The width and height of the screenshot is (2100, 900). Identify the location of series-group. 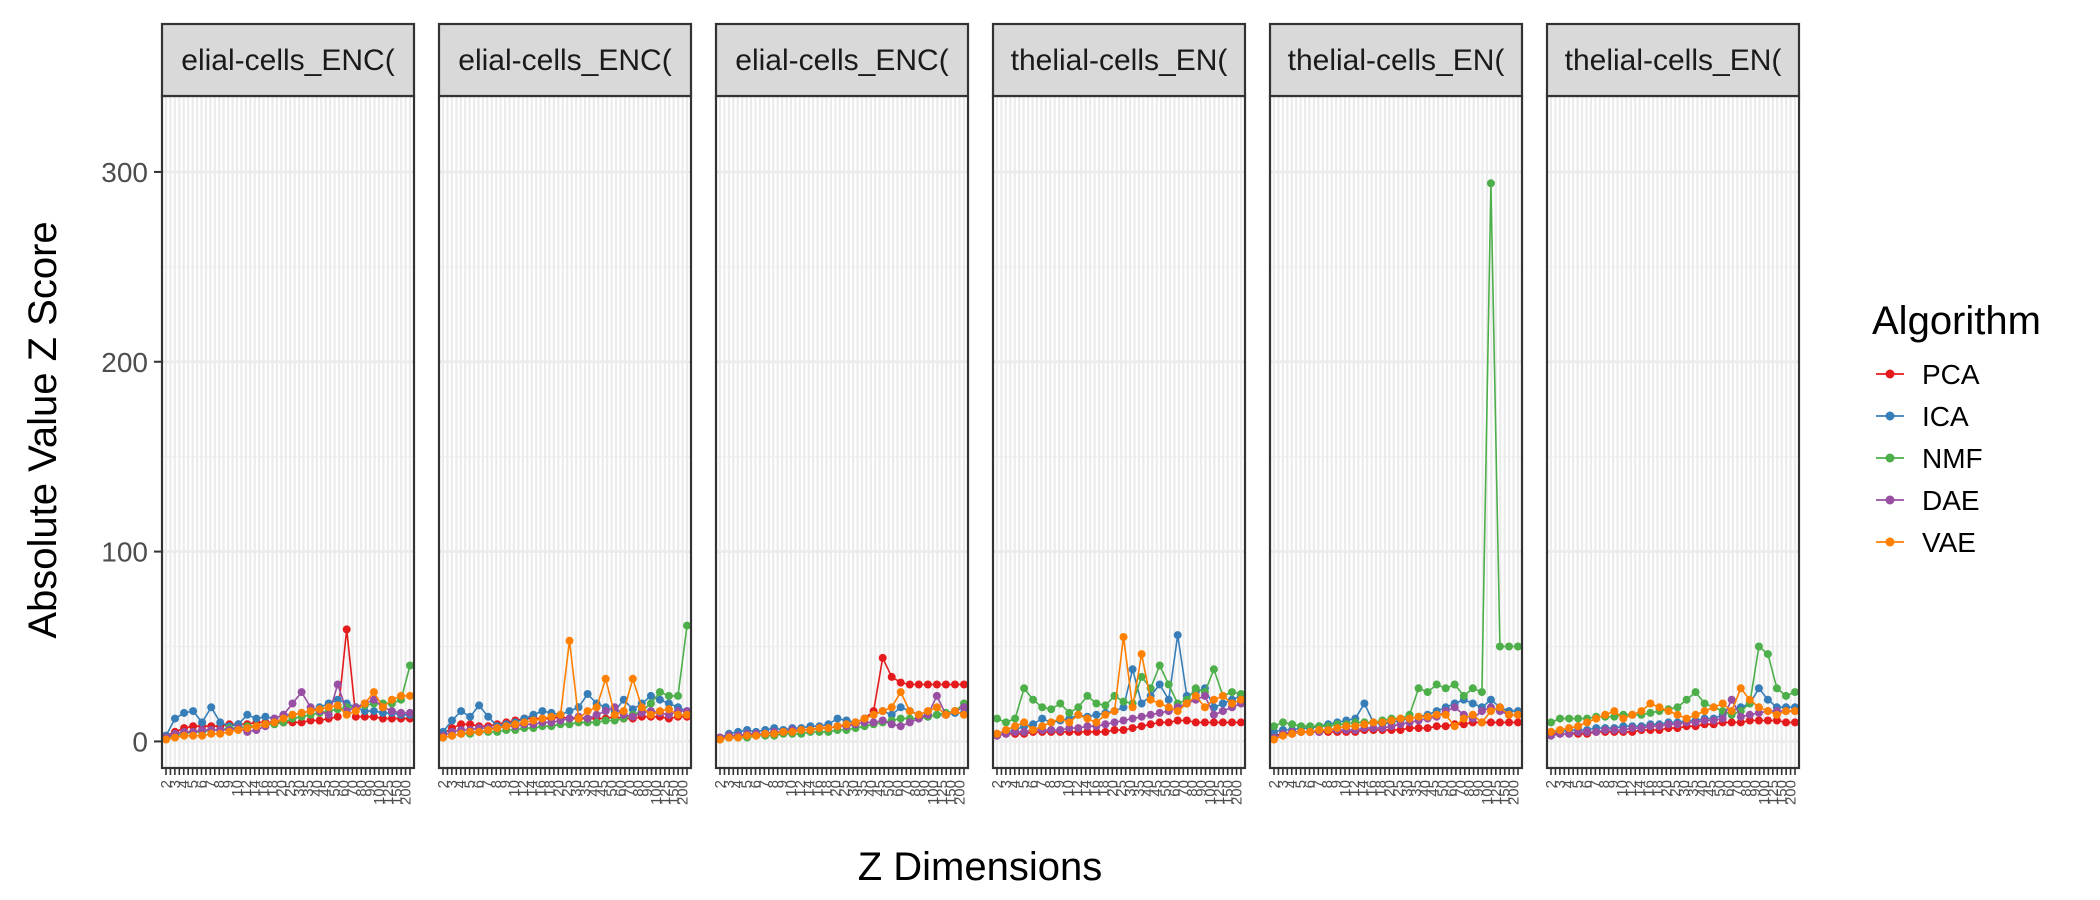
(565, 681).